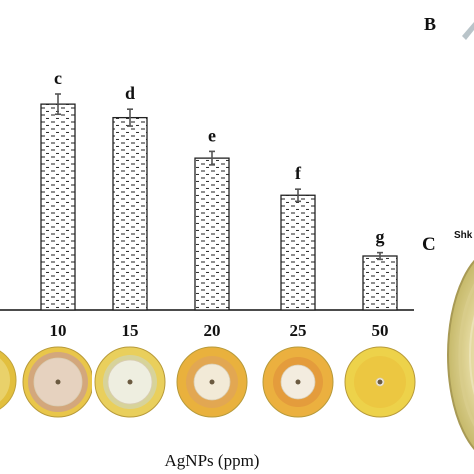 Image resolution: width=474 pixels, height=474 pixels. I want to click on significance-letter-15: d, so click(130, 93).